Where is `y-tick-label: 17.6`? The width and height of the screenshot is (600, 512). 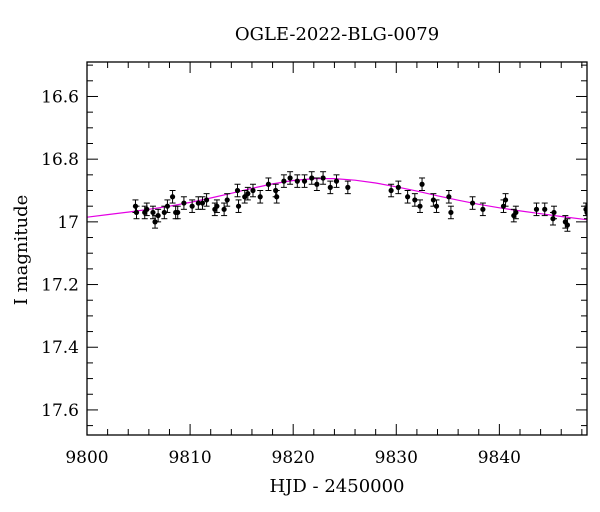
y-tick-label: 17.6 is located at coordinates (60, 411).